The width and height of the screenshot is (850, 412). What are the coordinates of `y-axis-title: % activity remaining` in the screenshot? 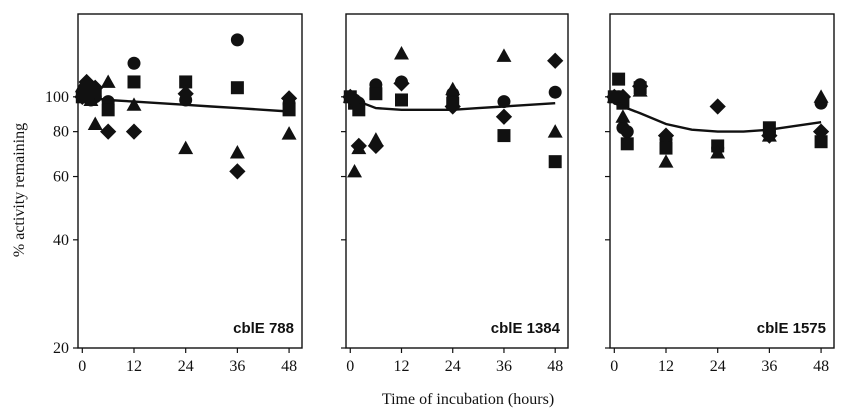 It's located at (19, 190).